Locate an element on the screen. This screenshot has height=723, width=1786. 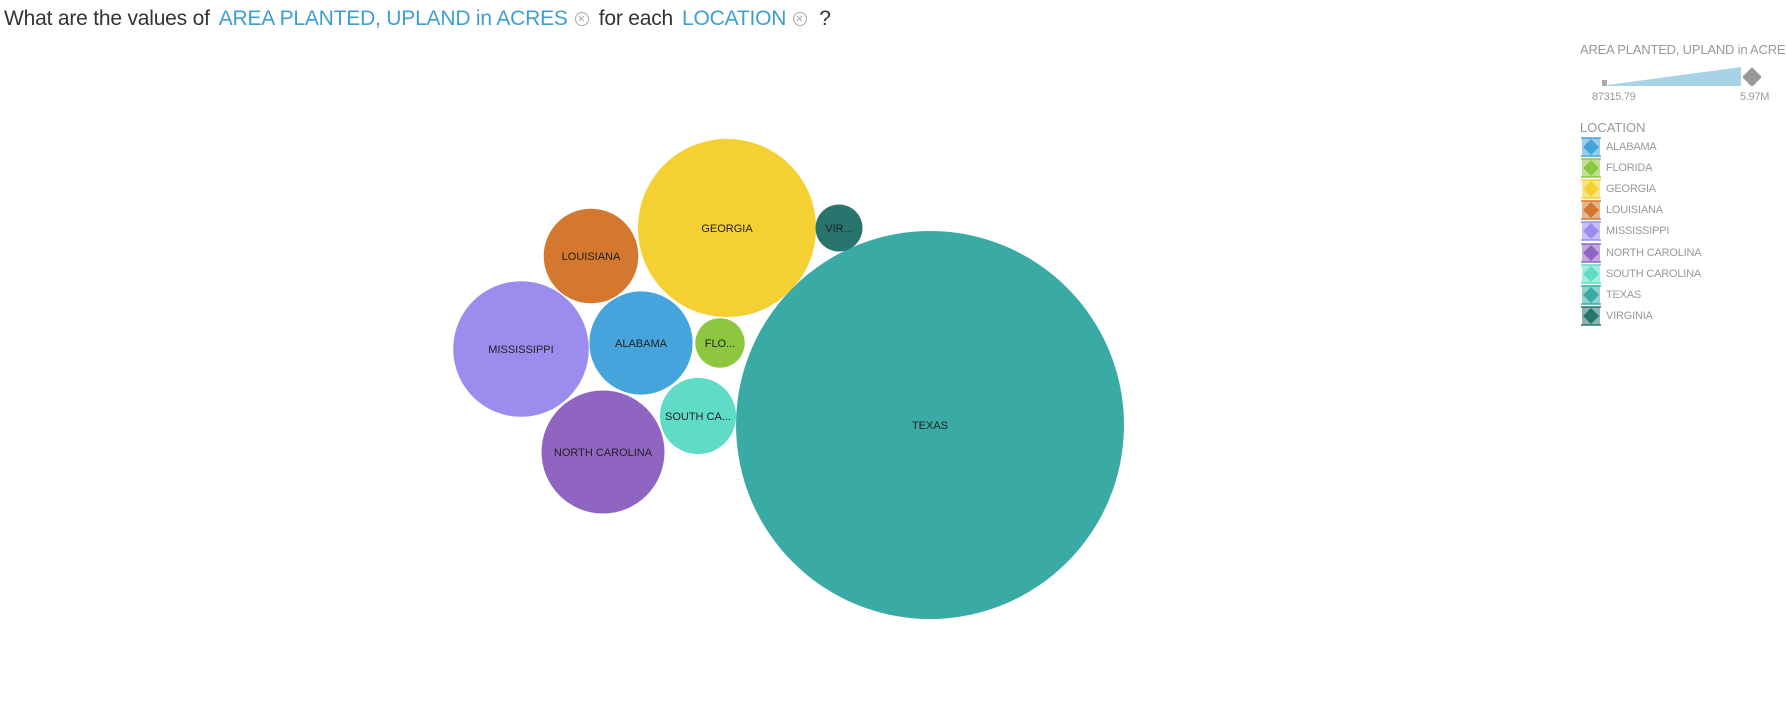
legend-label: SOUTH CAROLINA is located at coordinates (1653, 273).